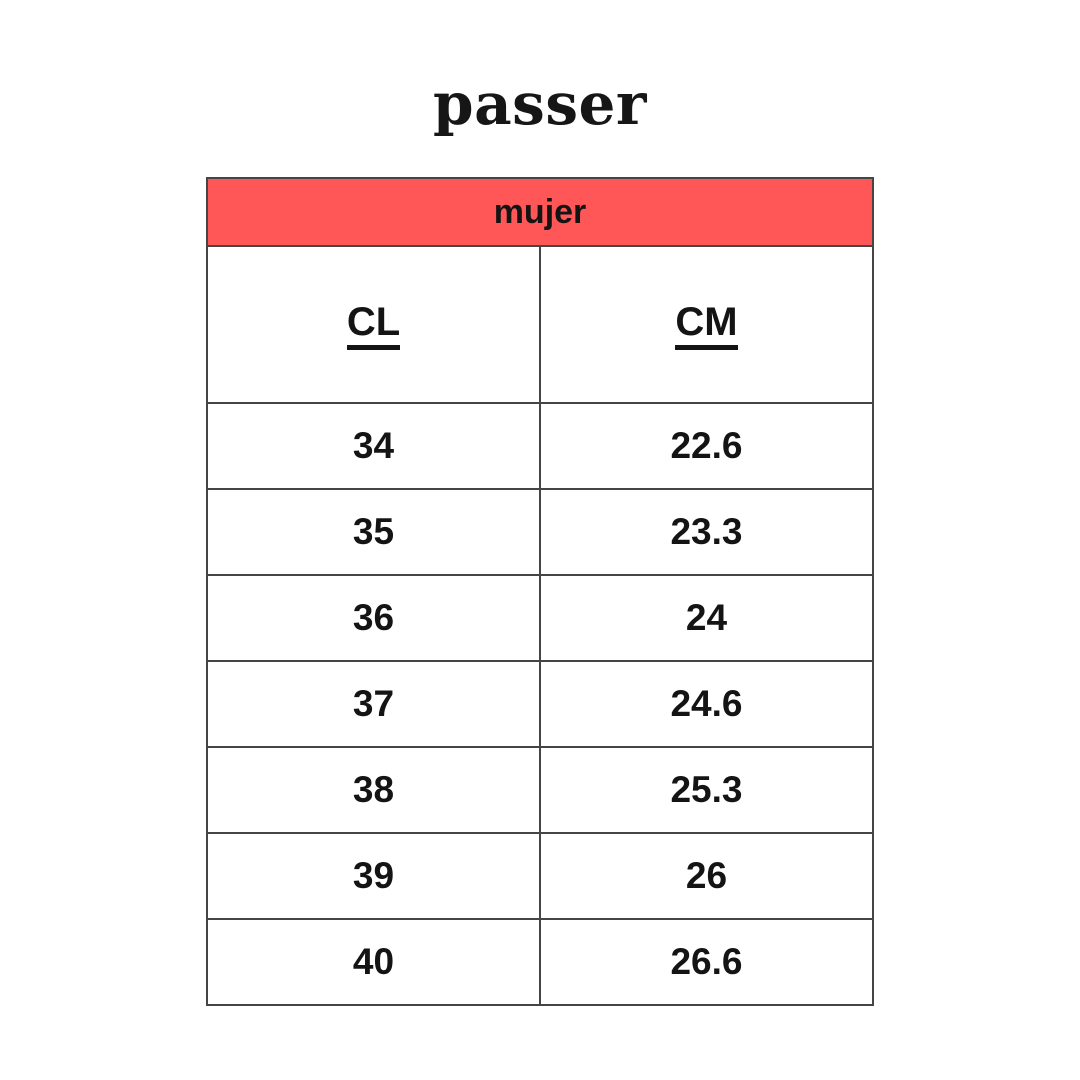 This screenshot has height=1080, width=1080. Describe the element at coordinates (373, 532) in the screenshot. I see `cell-size-cl: 35` at that location.